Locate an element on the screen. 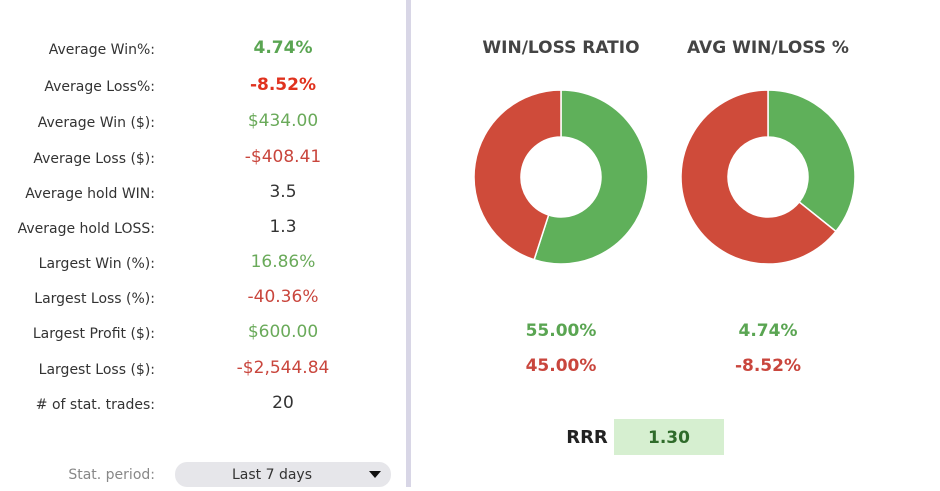  stat-value: $600.00 is located at coordinates (283, 332).